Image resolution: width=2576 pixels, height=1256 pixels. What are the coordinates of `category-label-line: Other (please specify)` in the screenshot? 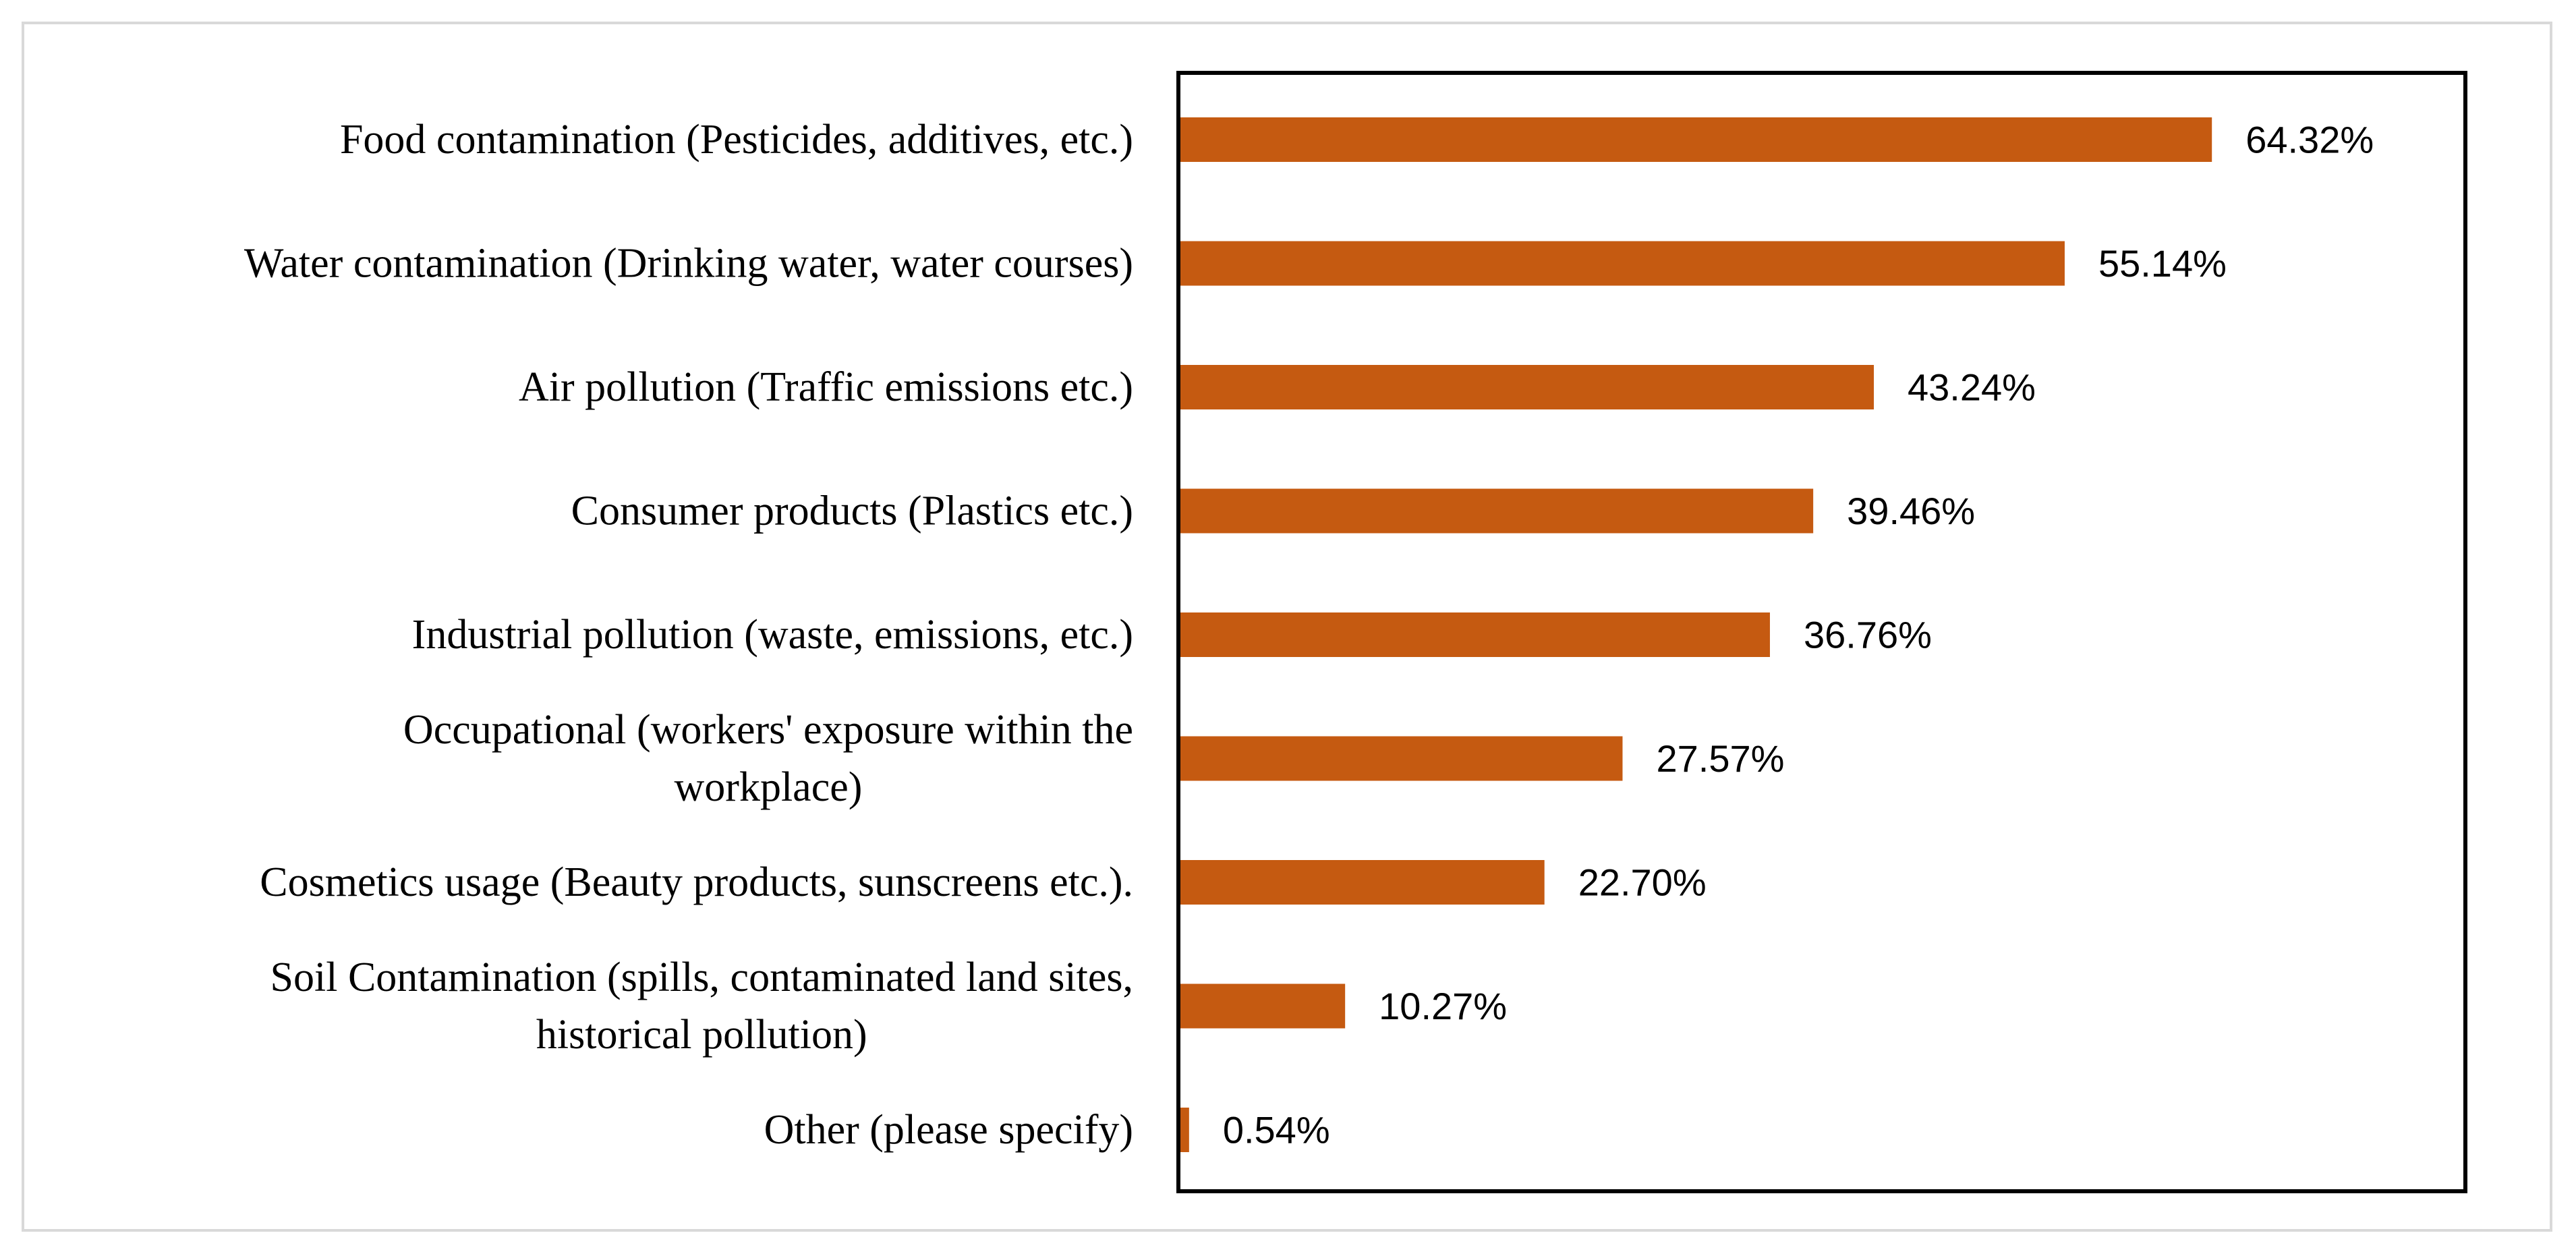 It's located at (948, 1130).